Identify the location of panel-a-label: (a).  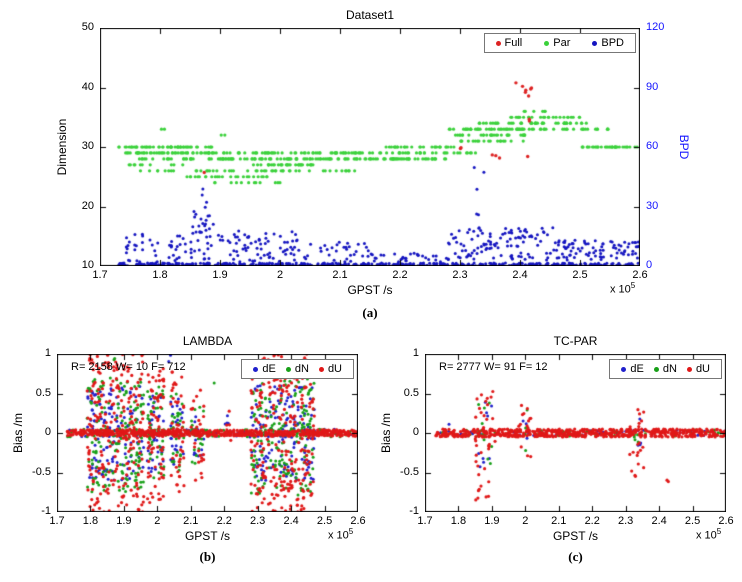
(370, 312).